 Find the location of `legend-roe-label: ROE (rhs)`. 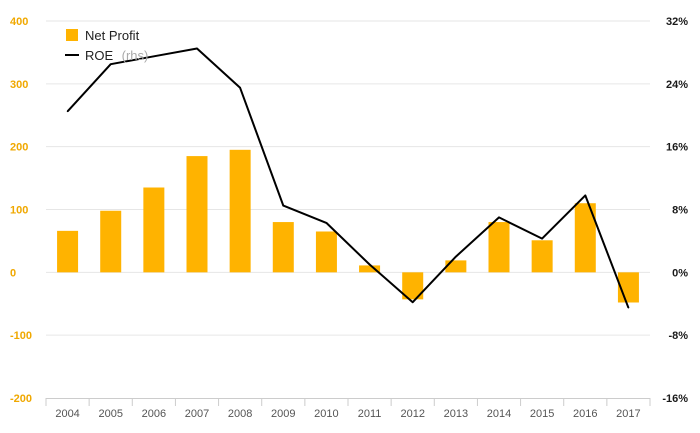

legend-roe-label: ROE (rhs) is located at coordinates (116, 55).